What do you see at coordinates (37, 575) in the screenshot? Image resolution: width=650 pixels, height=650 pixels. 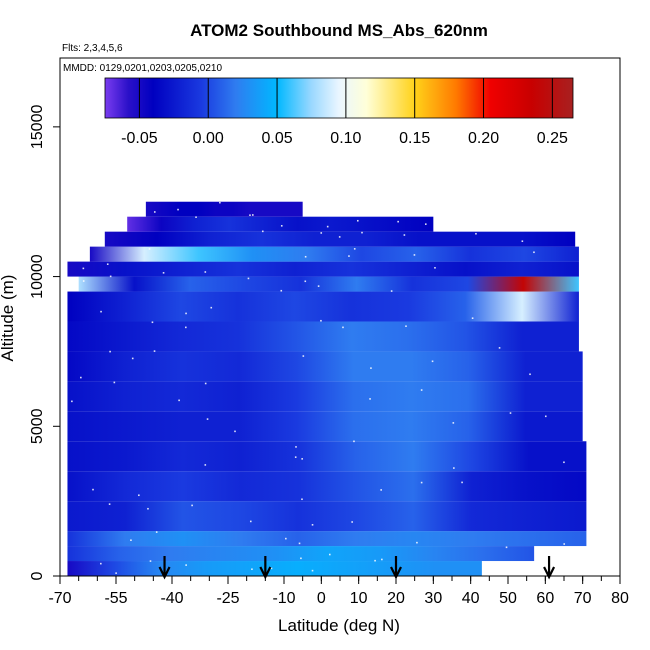 I see `y-tick-label: 0` at bounding box center [37, 575].